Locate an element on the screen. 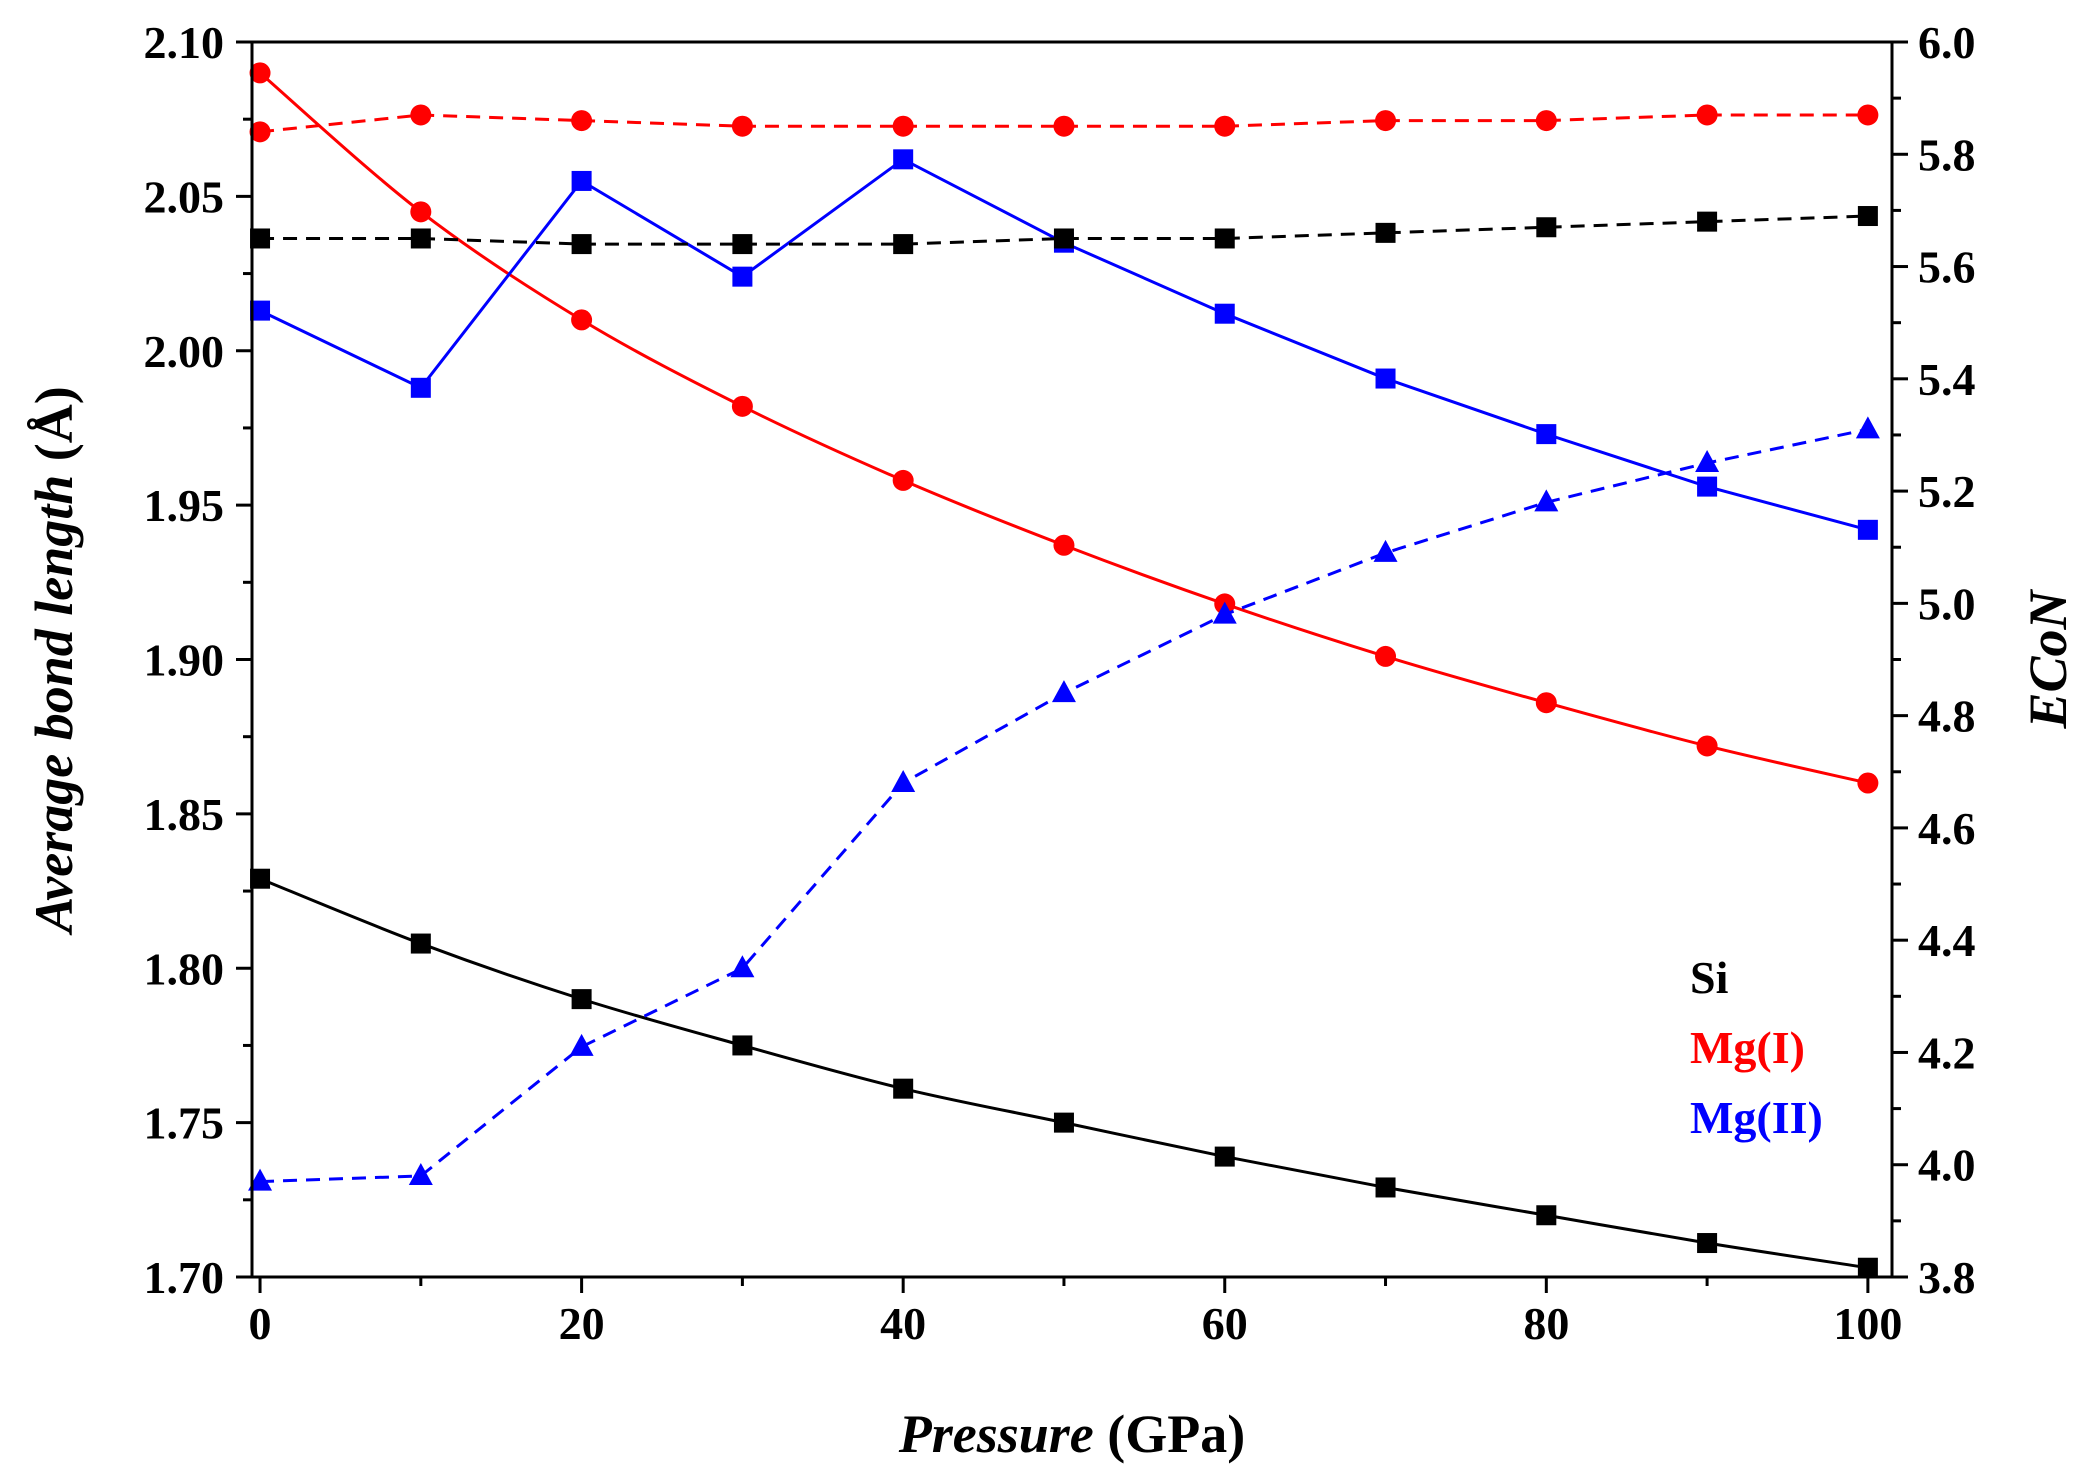 Image resolution: width=2084 pixels, height=1481 pixels. right-y-tick-label: 5.8 is located at coordinates (1947, 154).